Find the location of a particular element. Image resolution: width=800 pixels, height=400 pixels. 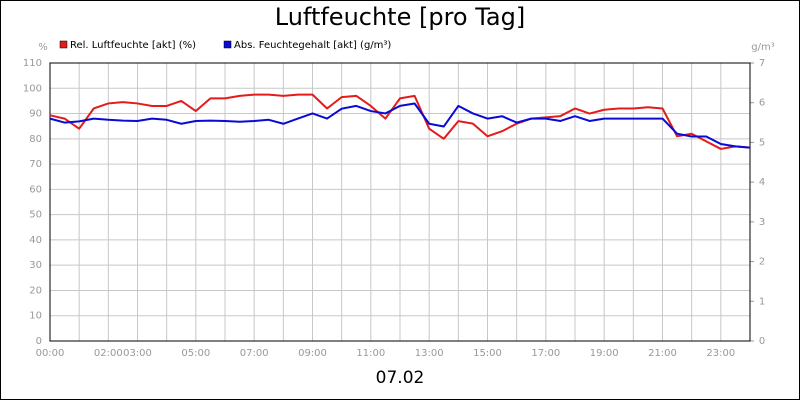

y2-tick-label: 3 is located at coordinates (762, 222).